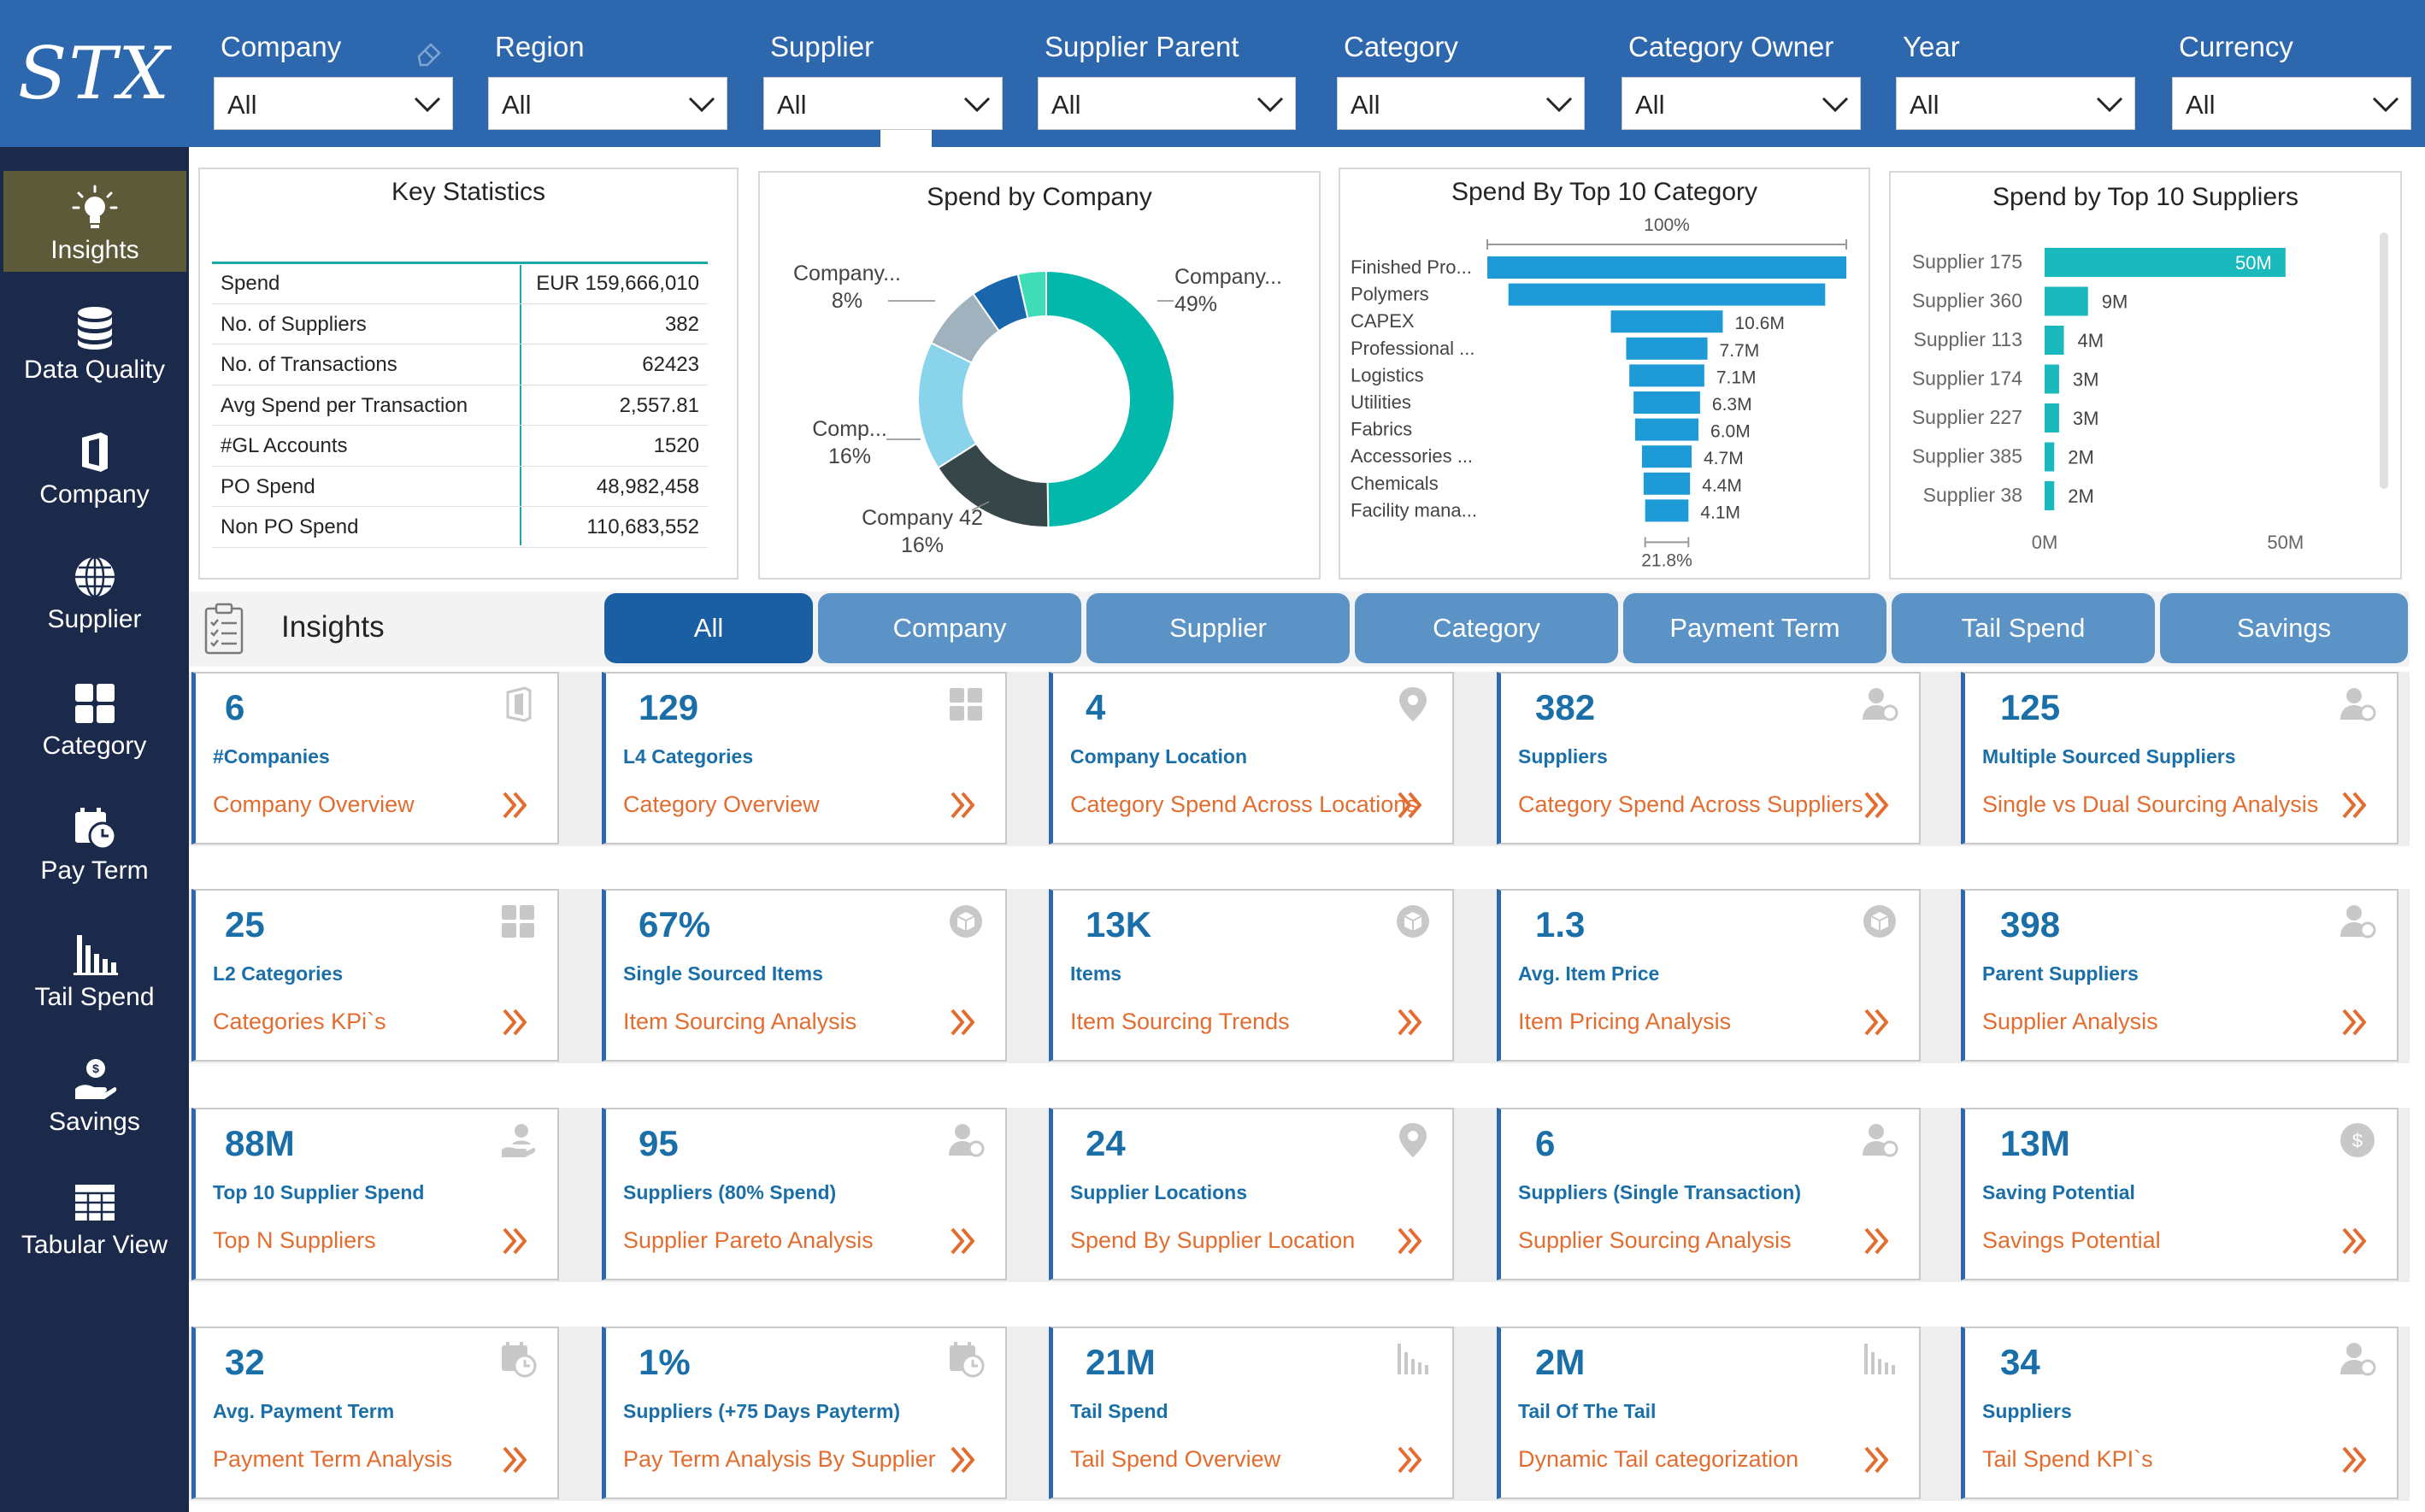 The height and width of the screenshot is (1512, 2425). I want to click on category-dropdown: All, so click(1461, 103).